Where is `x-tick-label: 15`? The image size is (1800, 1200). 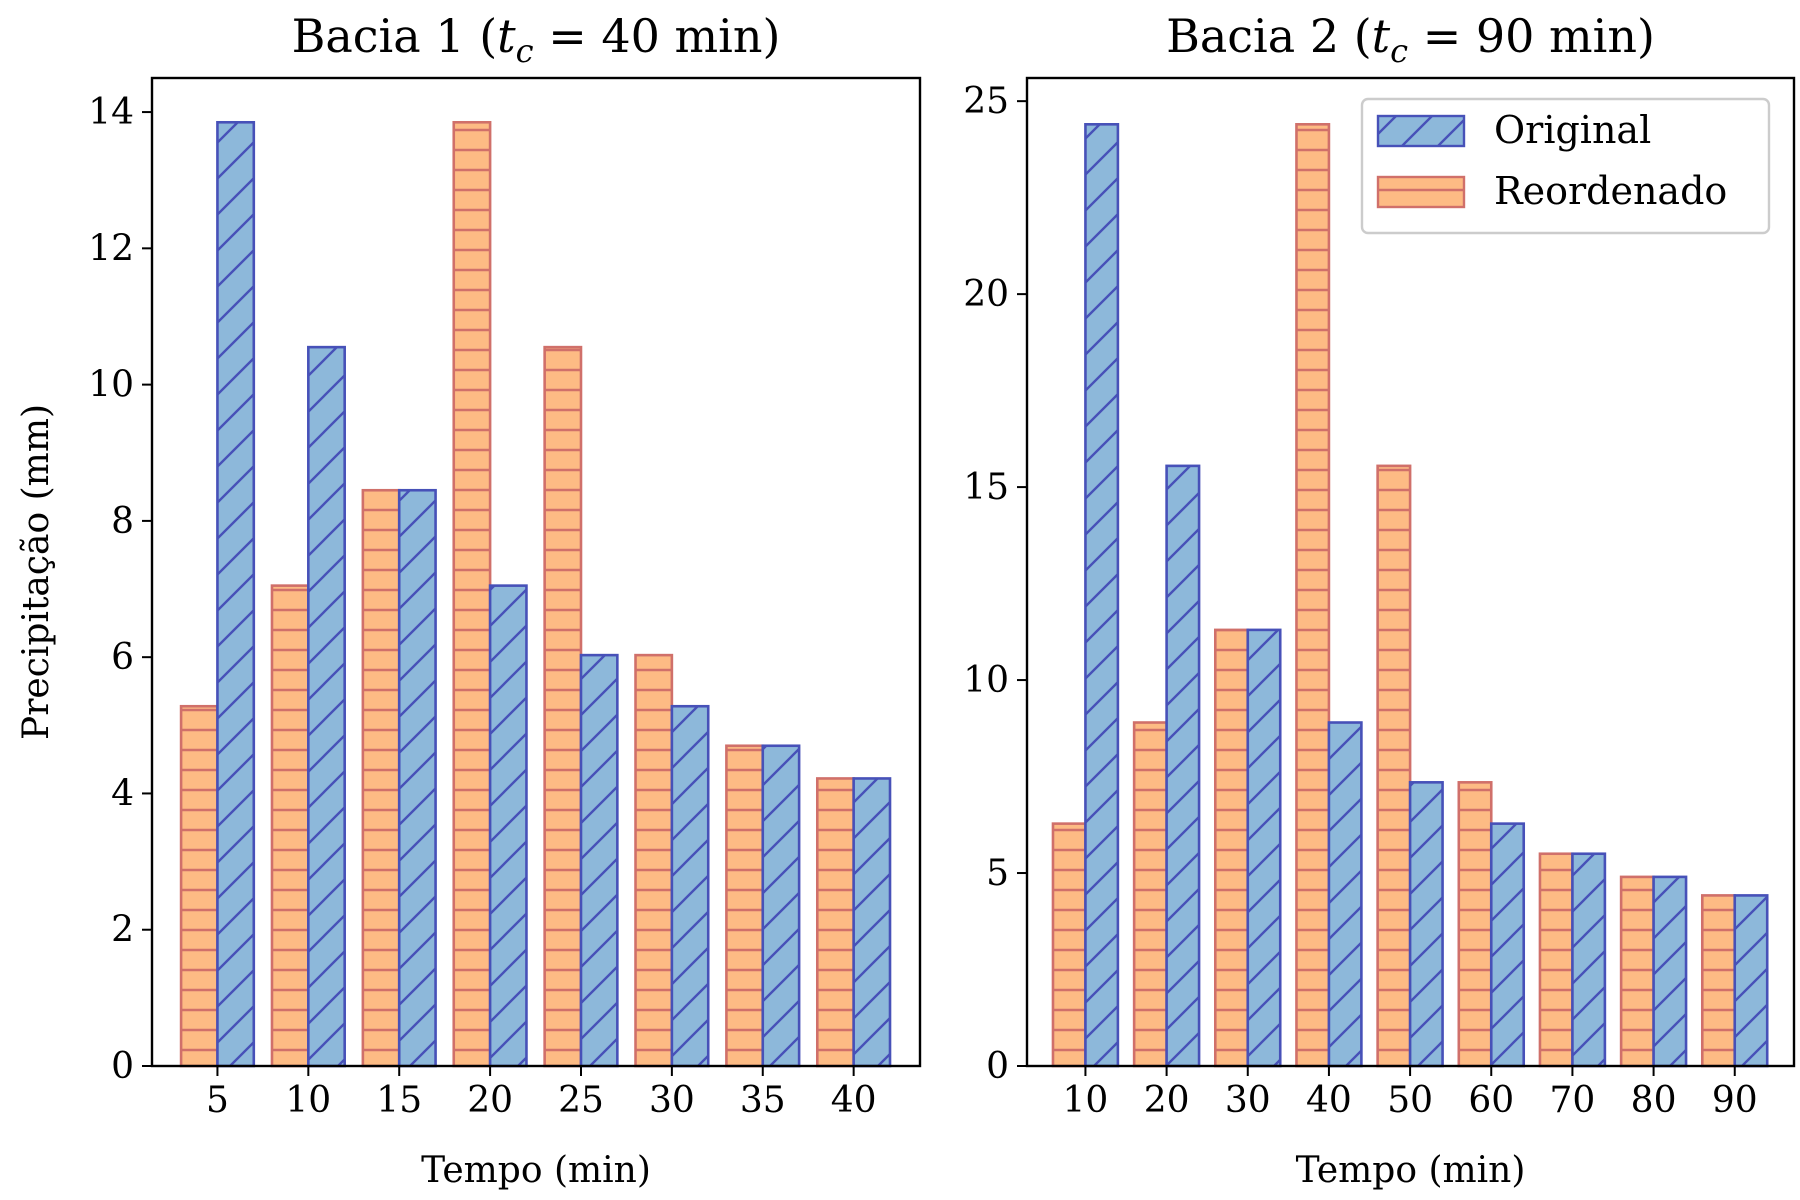
x-tick-label: 15 is located at coordinates (399, 1100).